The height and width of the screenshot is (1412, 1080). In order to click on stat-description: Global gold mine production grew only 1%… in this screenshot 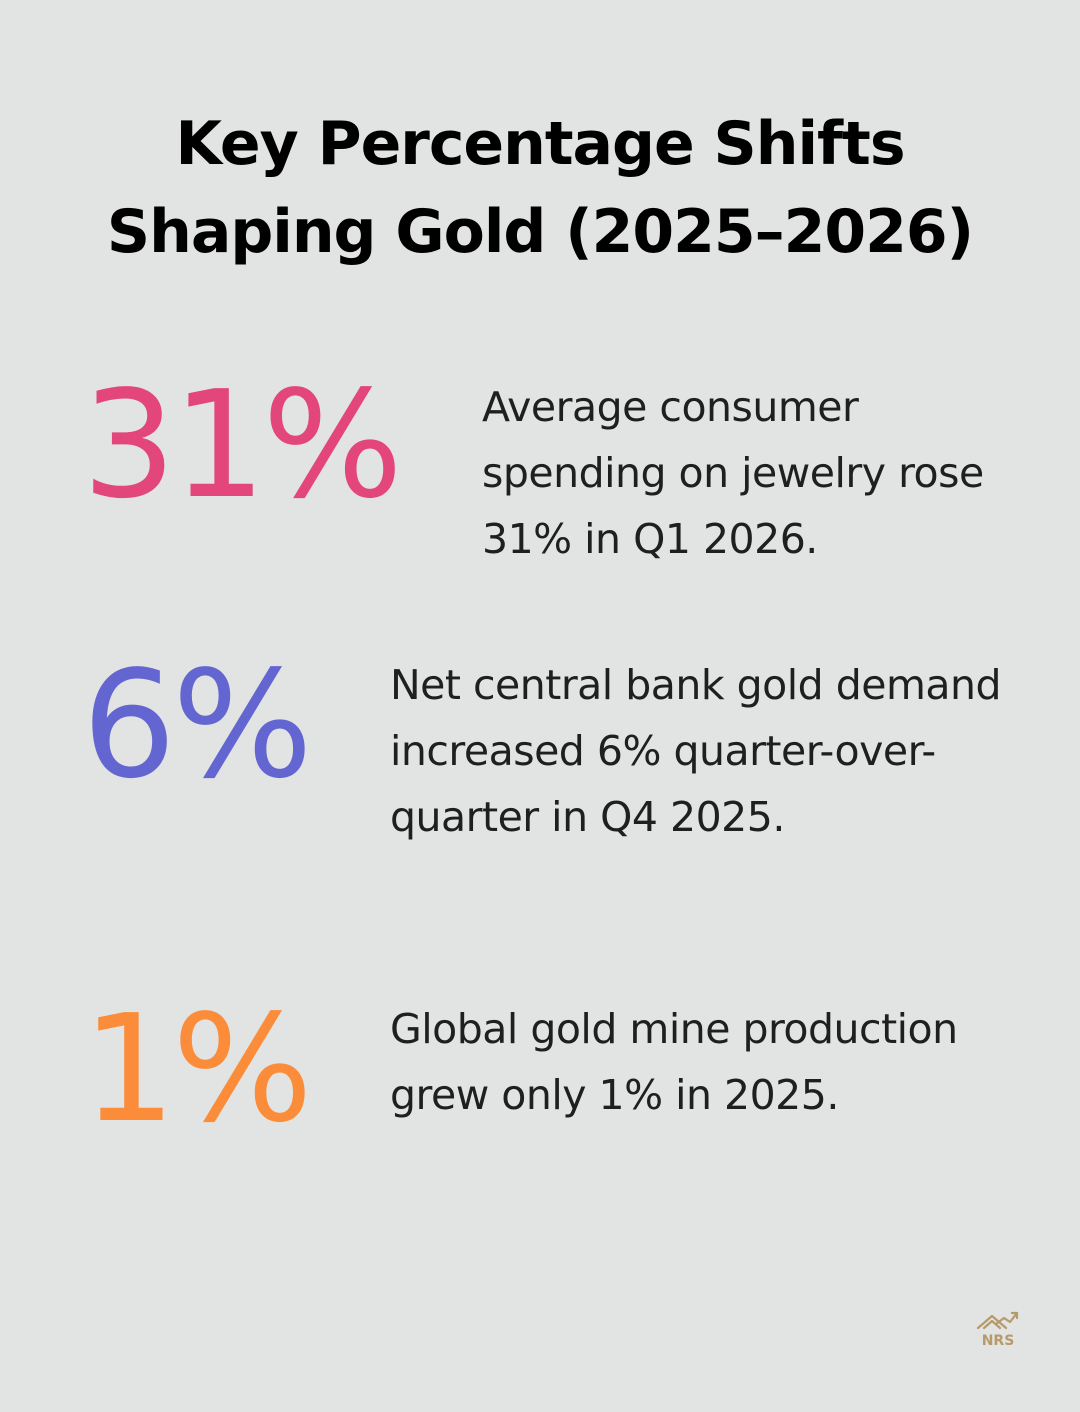, I will do `click(674, 1062)`.